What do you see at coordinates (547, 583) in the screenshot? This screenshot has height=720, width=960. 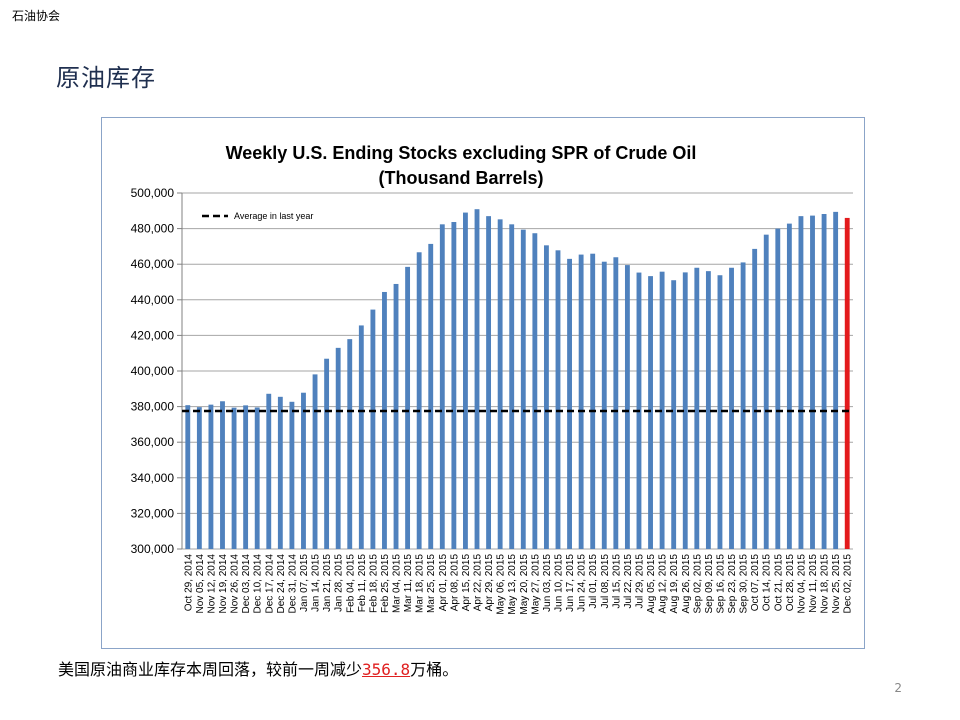 I see `x-tick-label: Jun 03, 2015` at bounding box center [547, 583].